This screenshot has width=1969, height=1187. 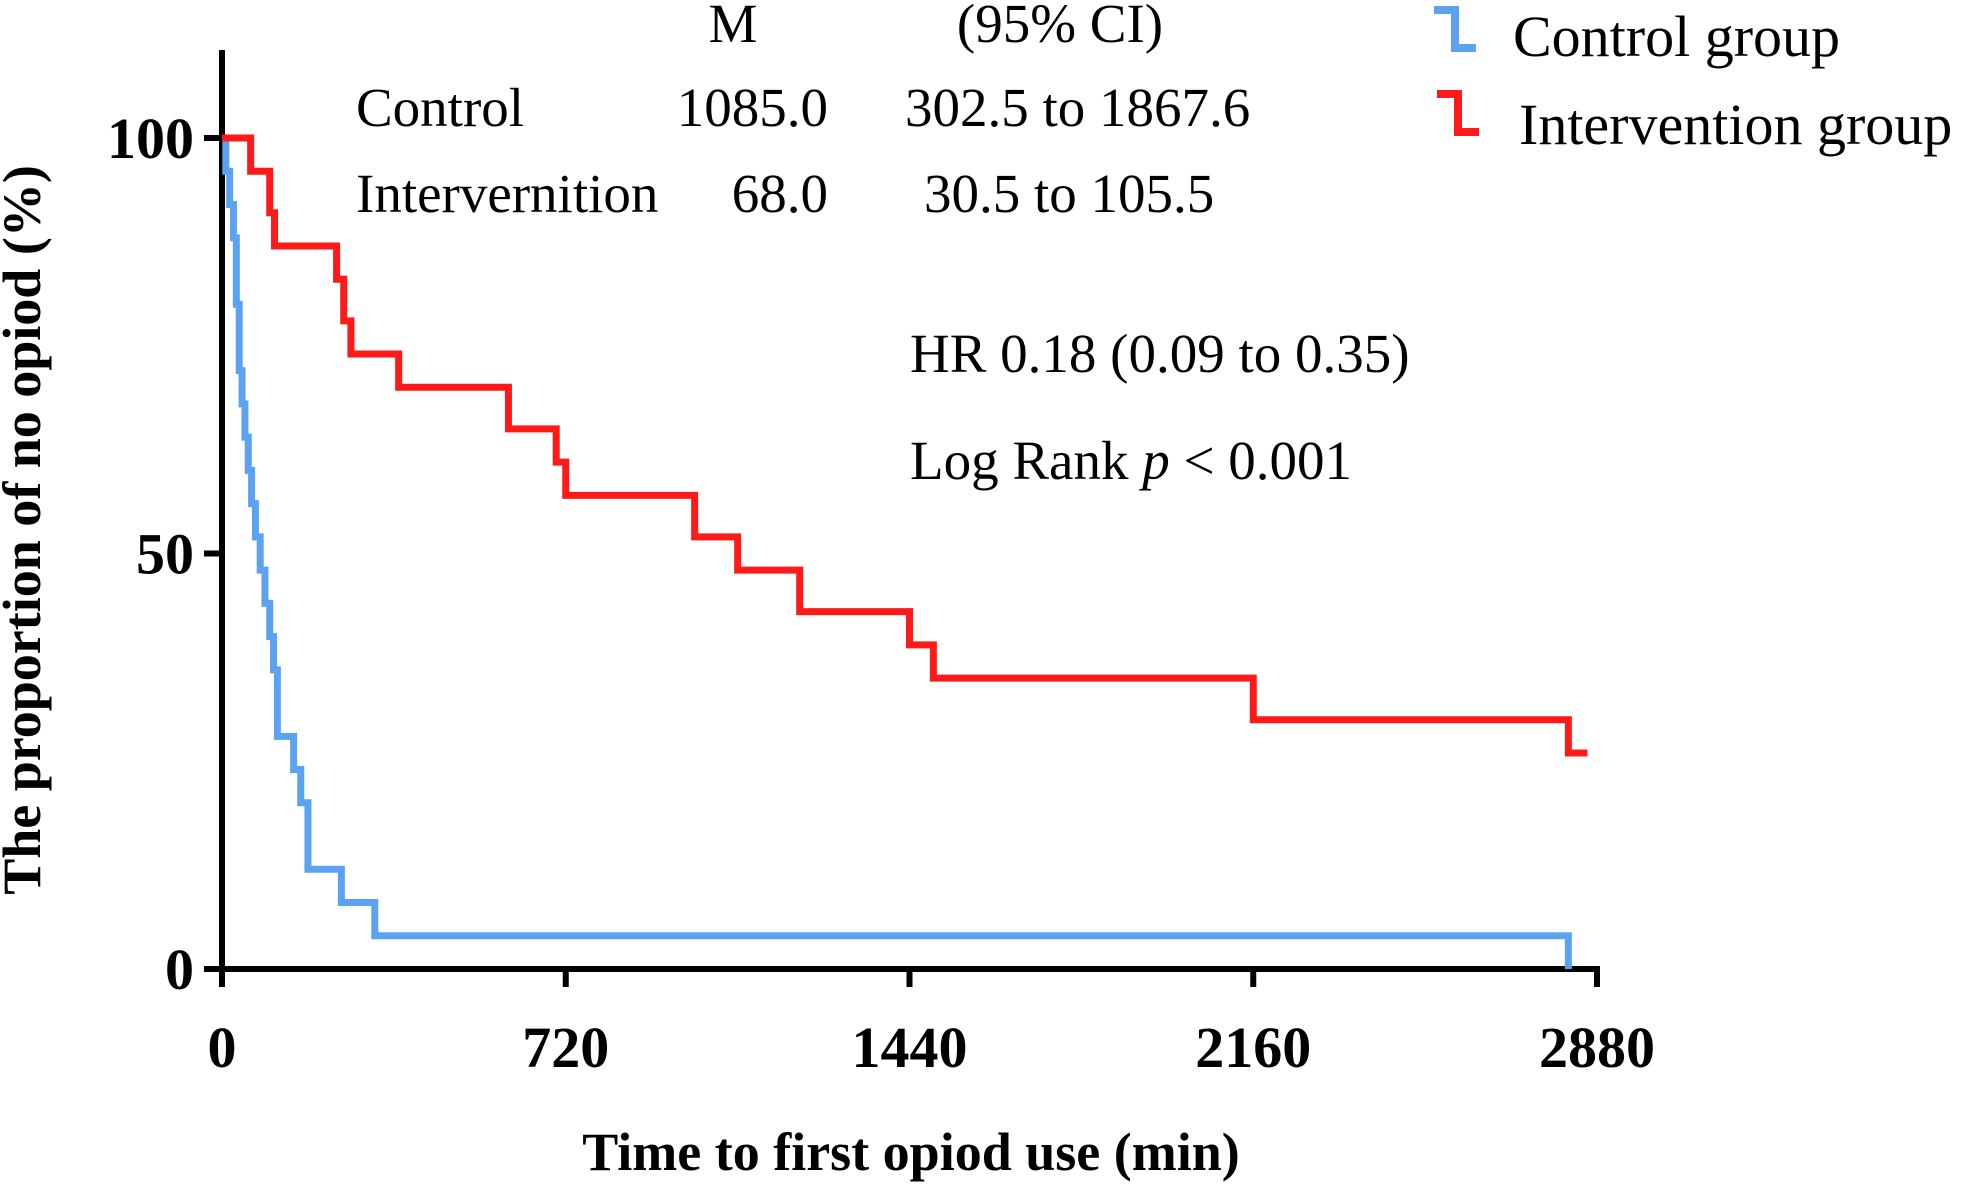 I want to click on table-row-median: 1085.0, so click(x=752, y=107).